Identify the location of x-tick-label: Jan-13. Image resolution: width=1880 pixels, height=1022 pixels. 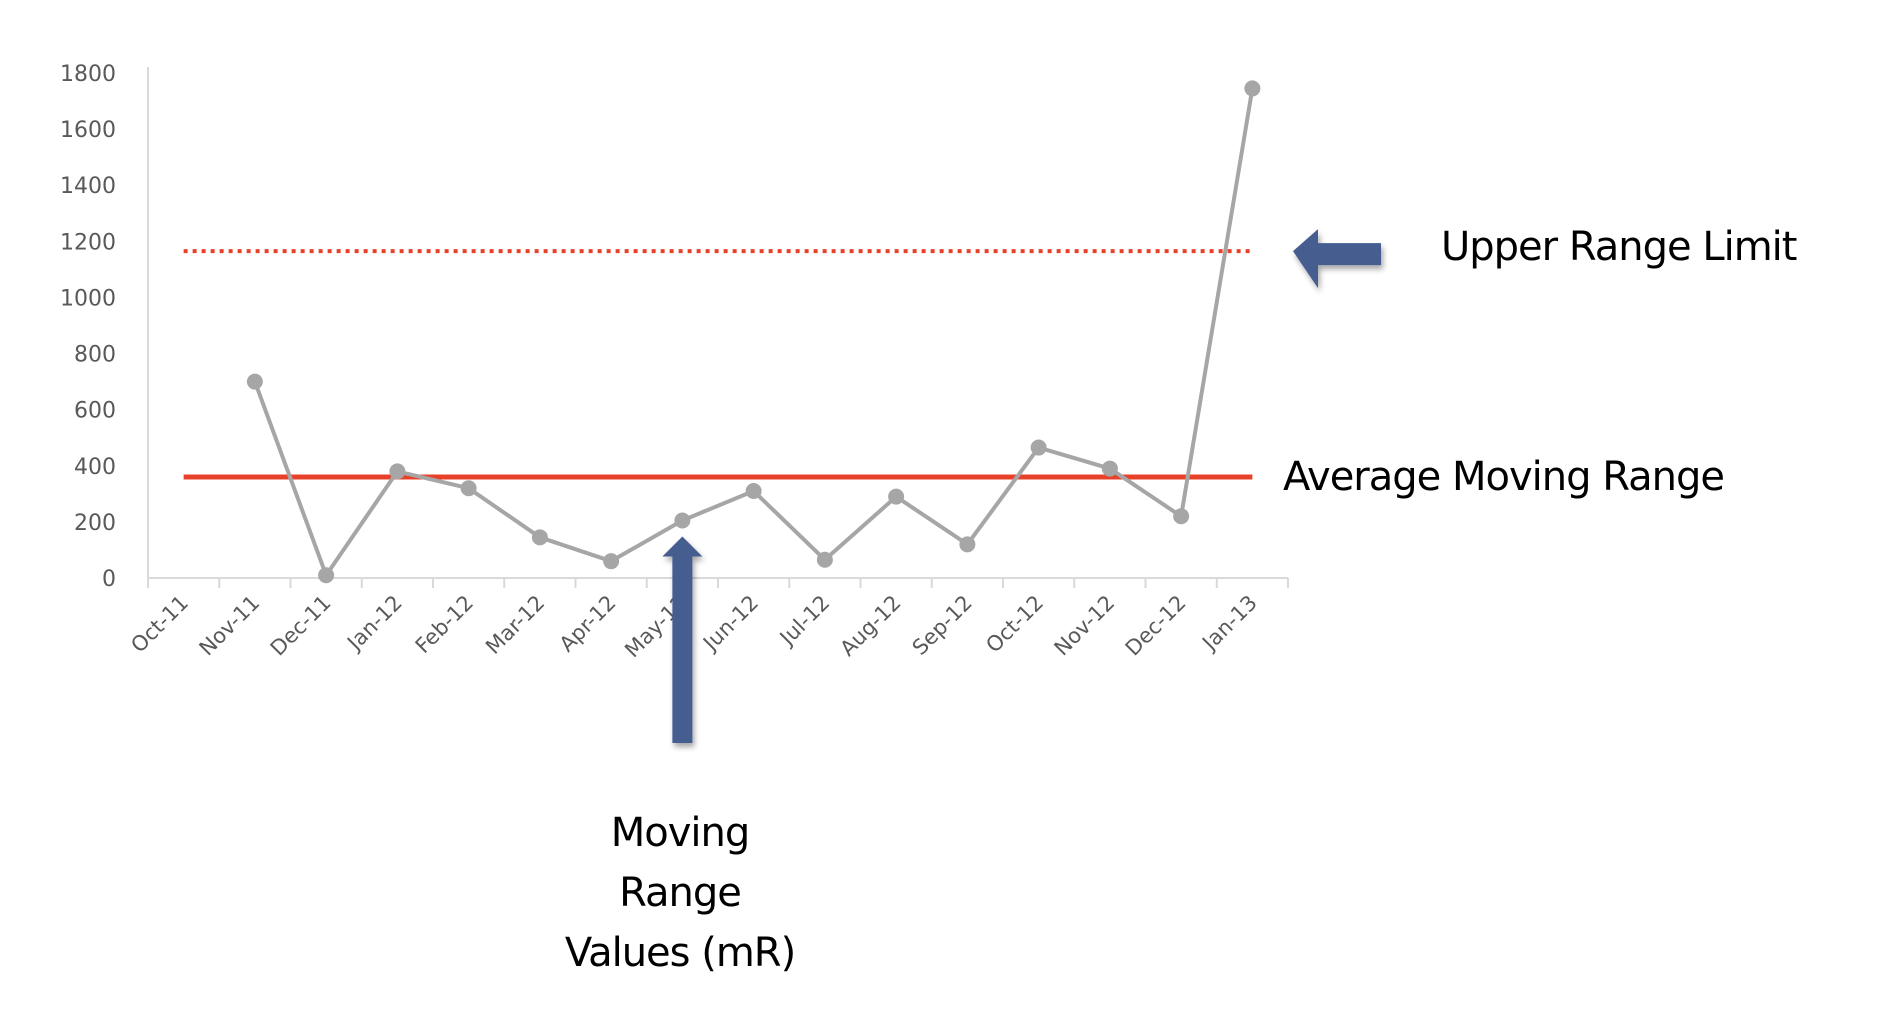
(1229, 624).